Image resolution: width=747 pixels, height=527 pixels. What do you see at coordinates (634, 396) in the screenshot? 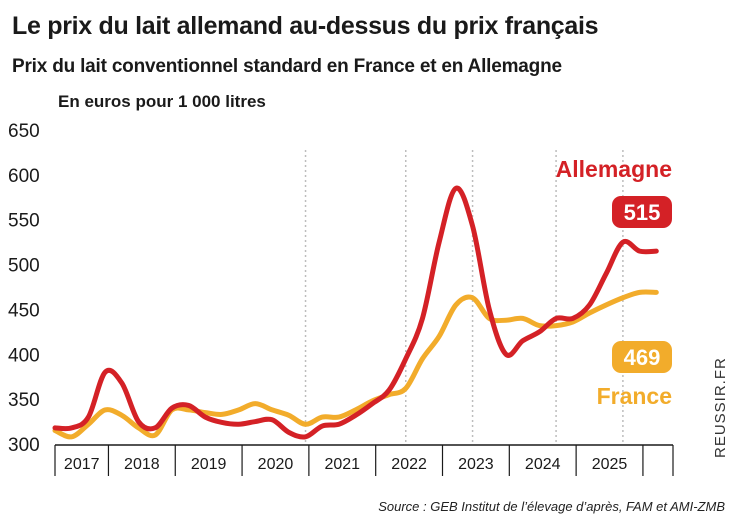
I see `series-name-france: France` at bounding box center [634, 396].